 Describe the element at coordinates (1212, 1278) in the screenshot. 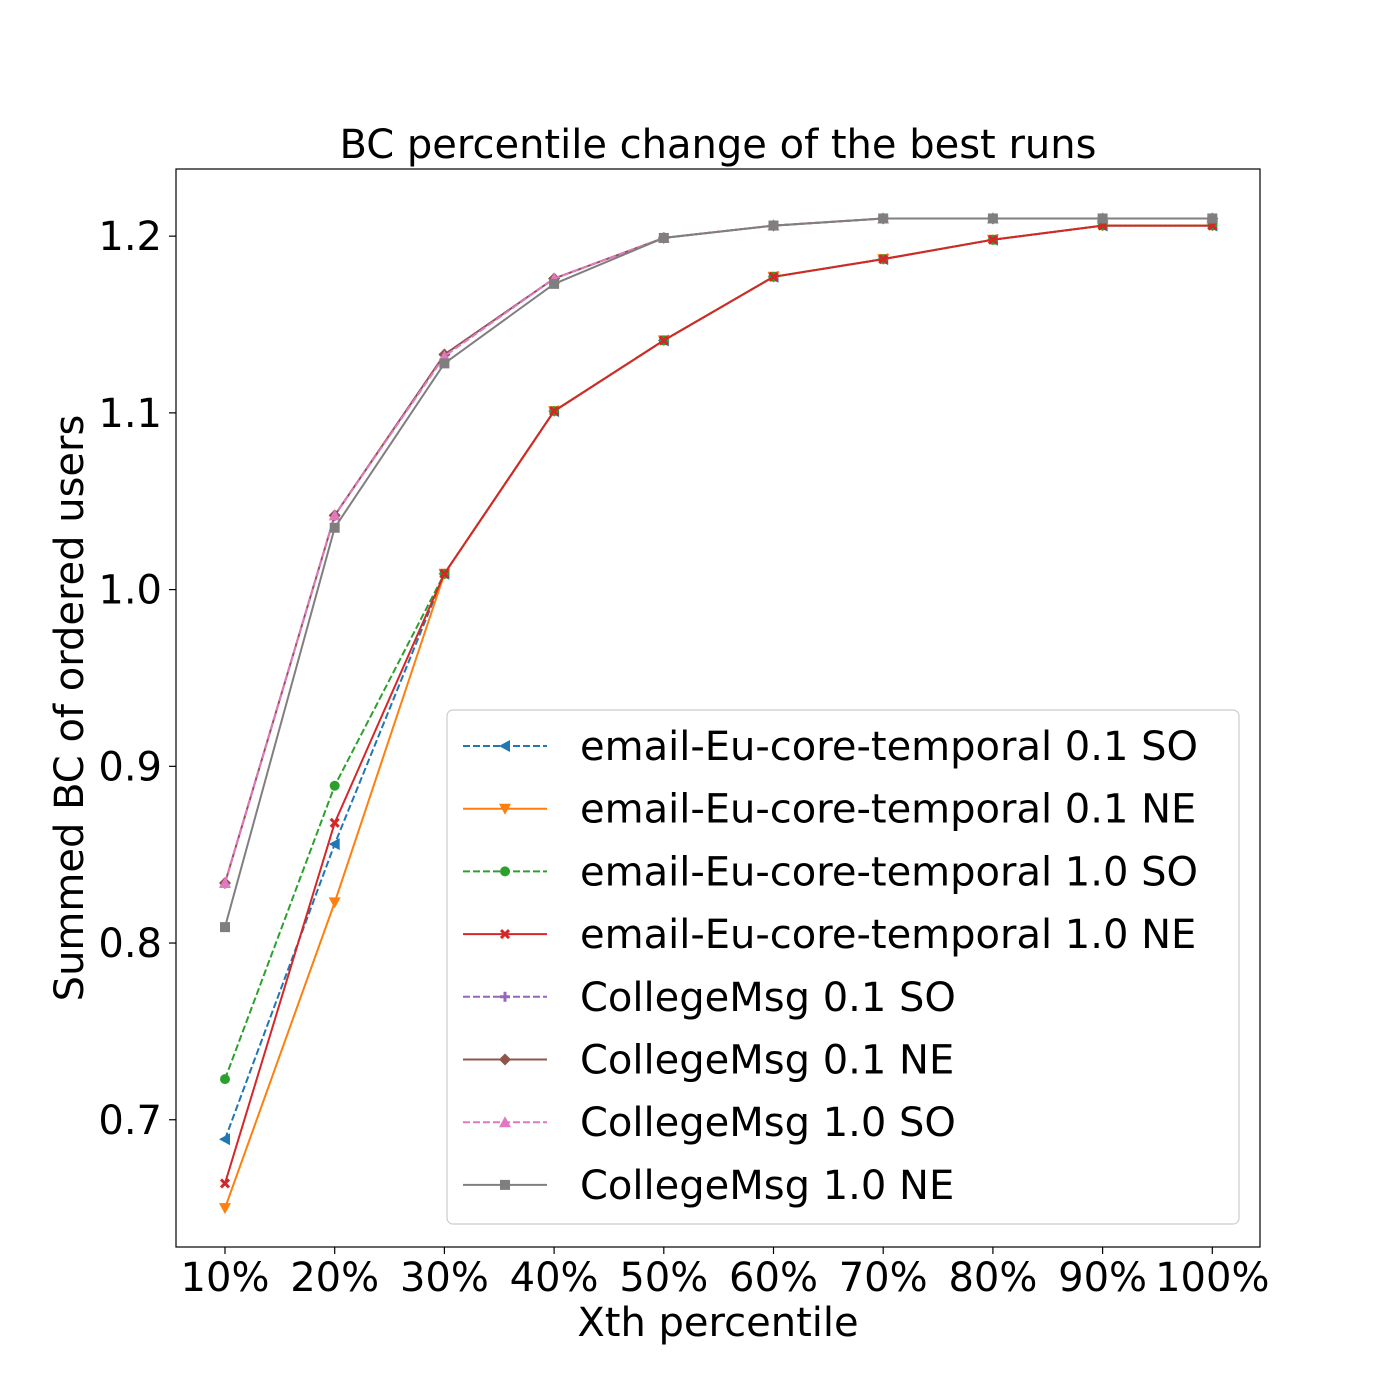

I see `x-tick-label: 100%` at that location.